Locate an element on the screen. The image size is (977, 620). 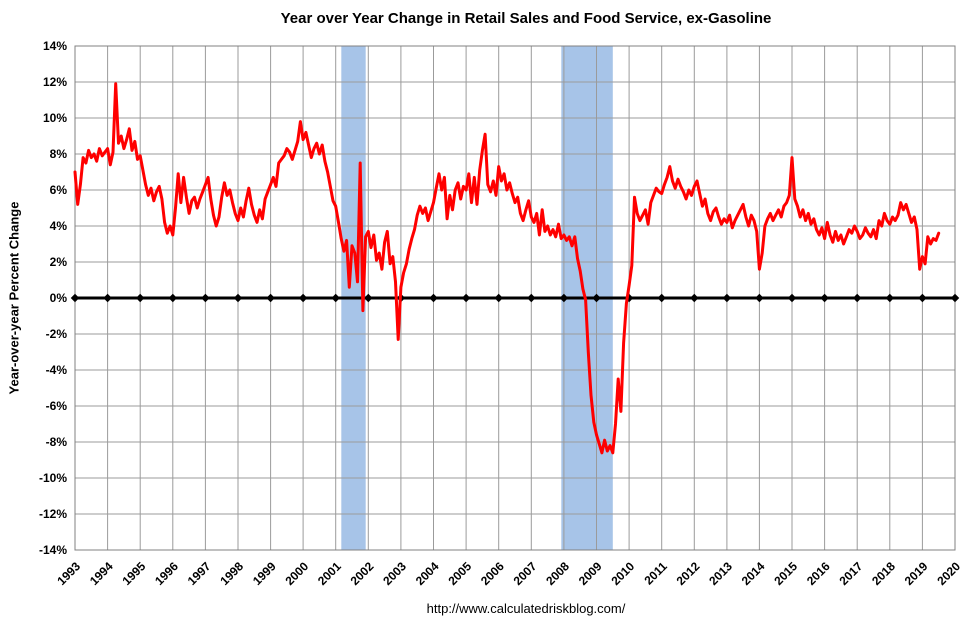
x-tick-label: 1994 is located at coordinates (101, 573).